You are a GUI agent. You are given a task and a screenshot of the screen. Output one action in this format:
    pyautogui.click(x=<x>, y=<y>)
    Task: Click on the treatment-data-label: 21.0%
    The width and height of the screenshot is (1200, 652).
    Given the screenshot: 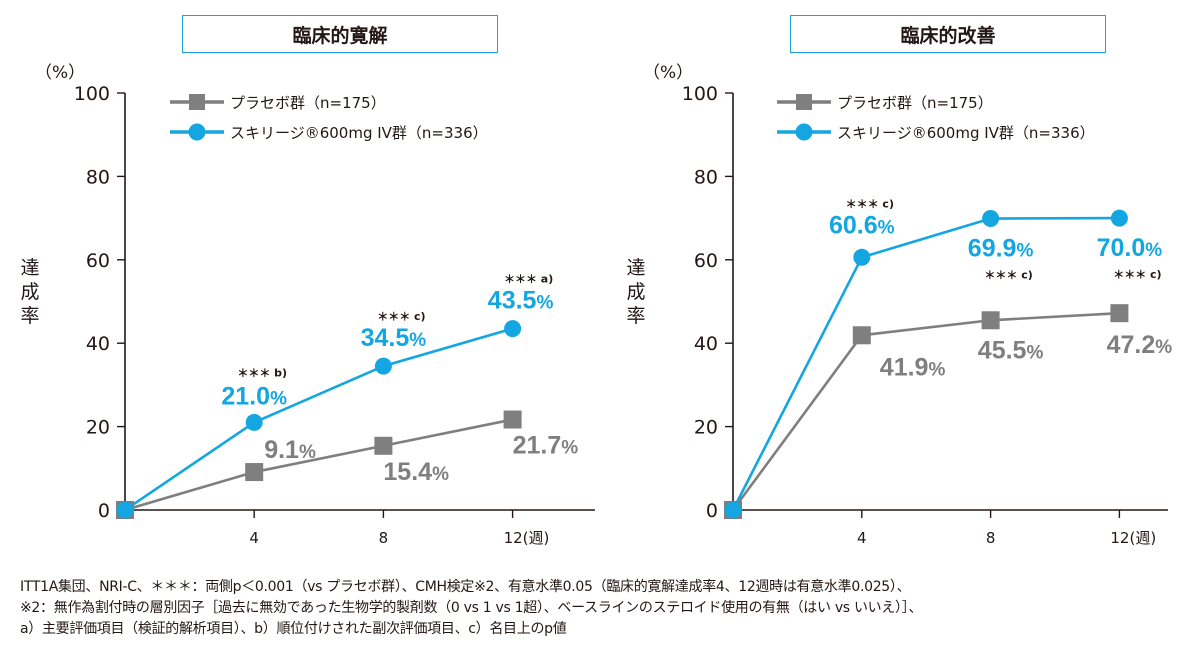 What is the action you would take?
    pyautogui.click(x=254, y=396)
    